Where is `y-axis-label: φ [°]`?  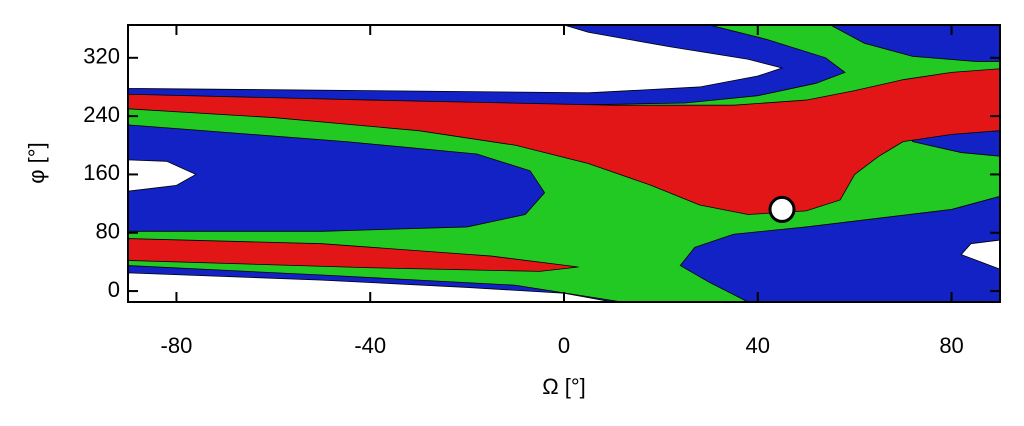
y-axis-label: φ [°] is located at coordinates (36, 162).